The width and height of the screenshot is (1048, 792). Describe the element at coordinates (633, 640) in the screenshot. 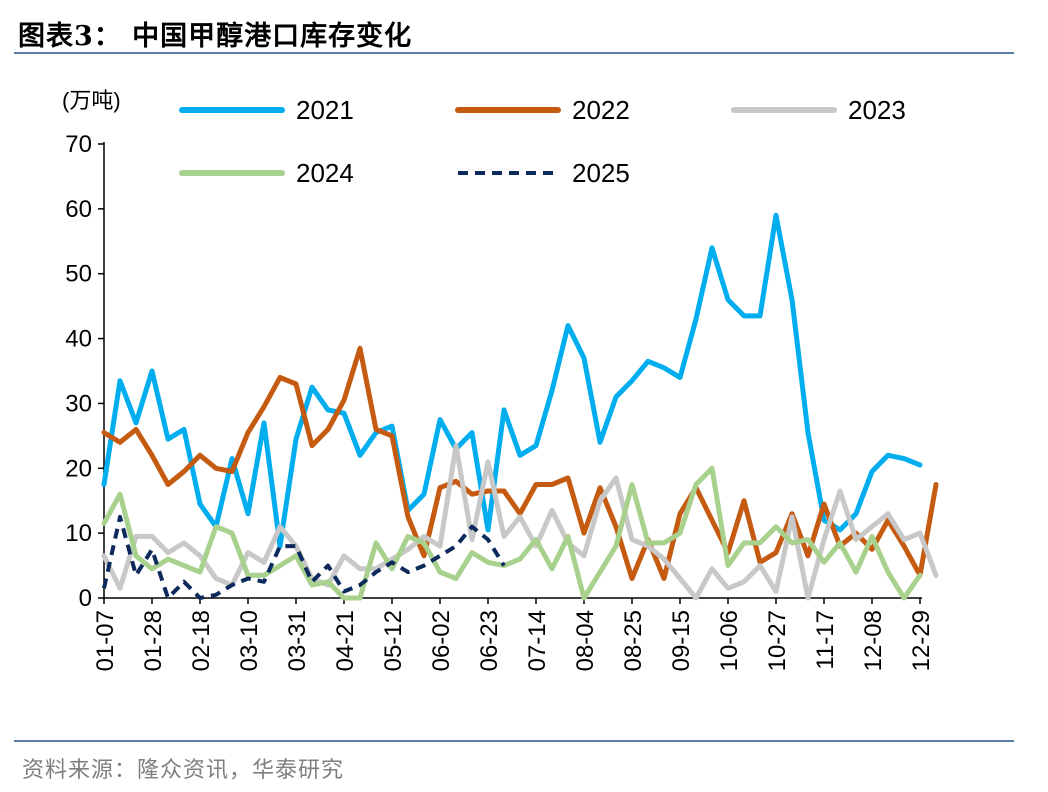

I see `x-tick-label: 08-25` at that location.